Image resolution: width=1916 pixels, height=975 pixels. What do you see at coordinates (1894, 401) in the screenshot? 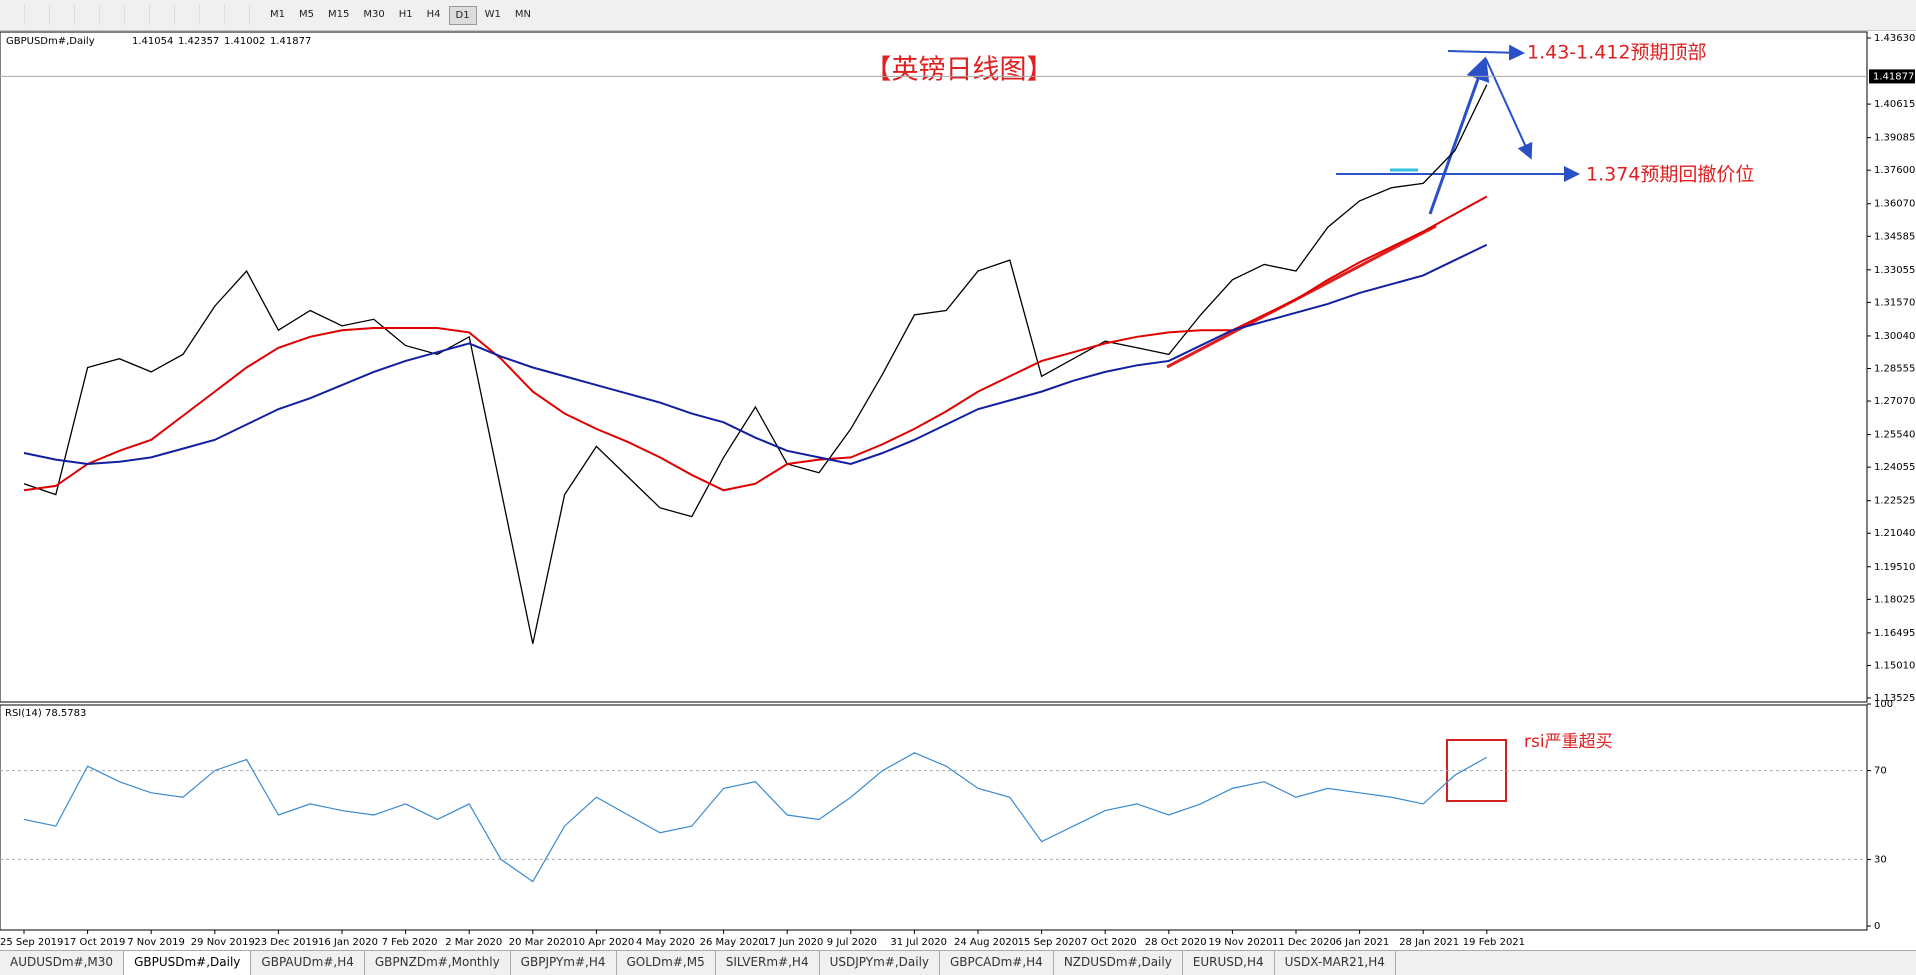
I see `y-tick-label: 1.27070` at bounding box center [1894, 401].